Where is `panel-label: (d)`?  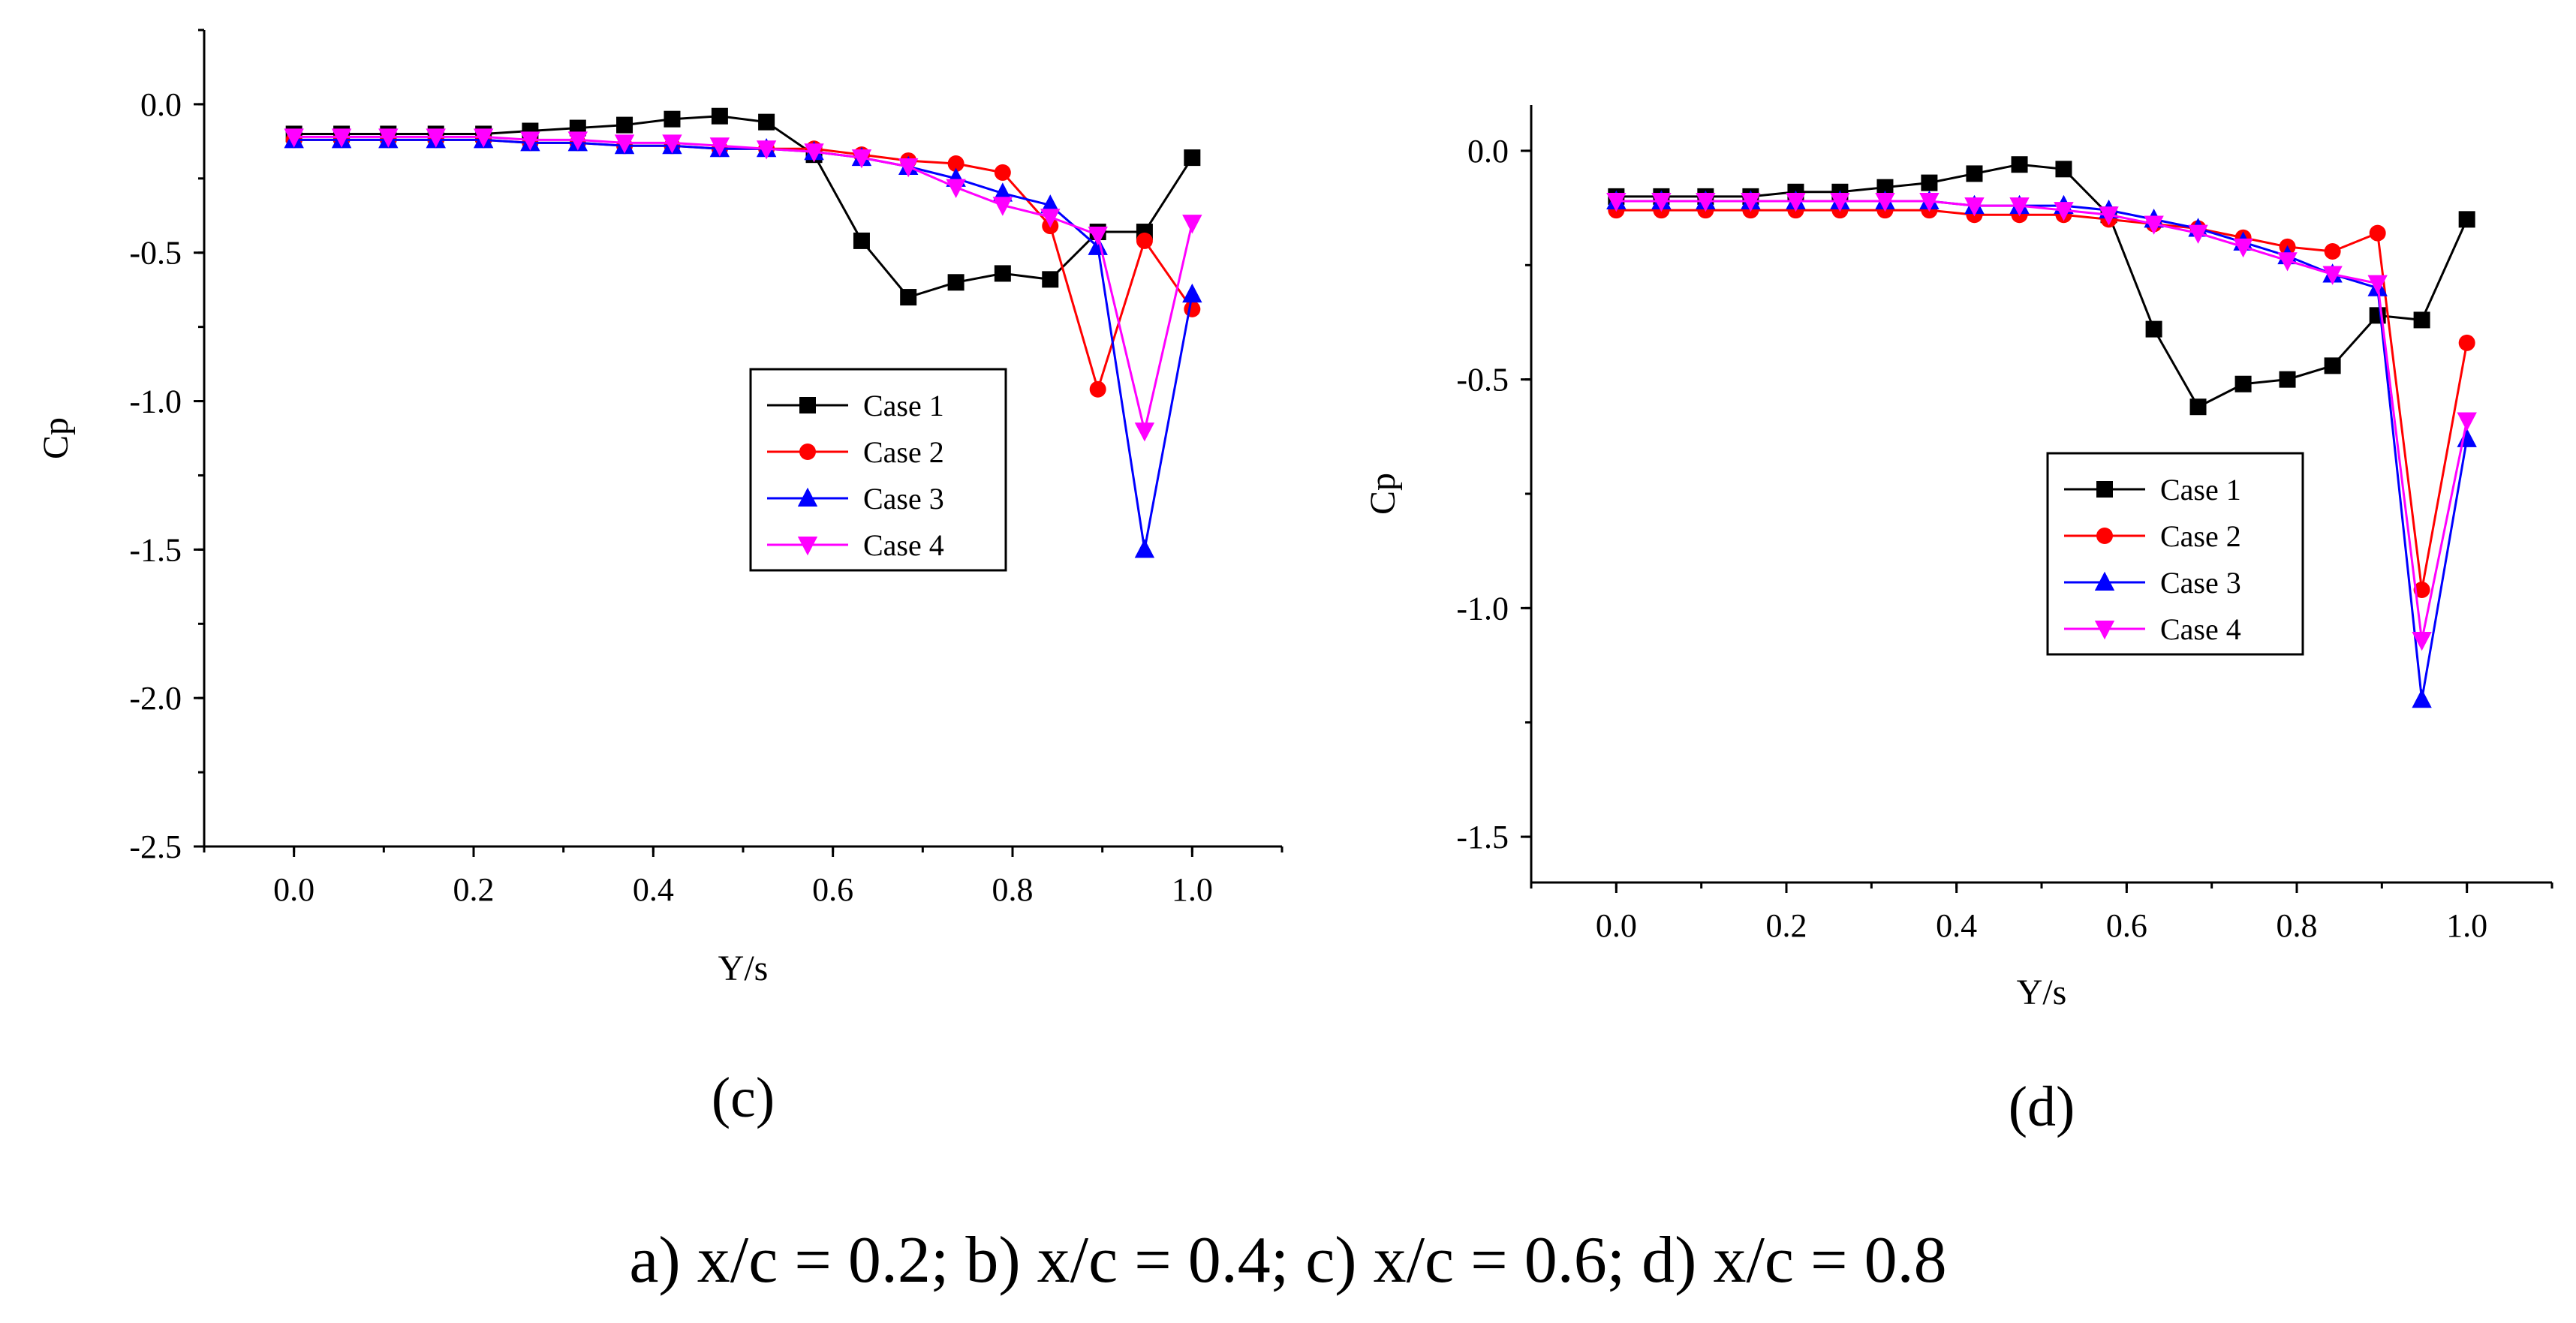
panel-label: (d) is located at coordinates (2042, 1106).